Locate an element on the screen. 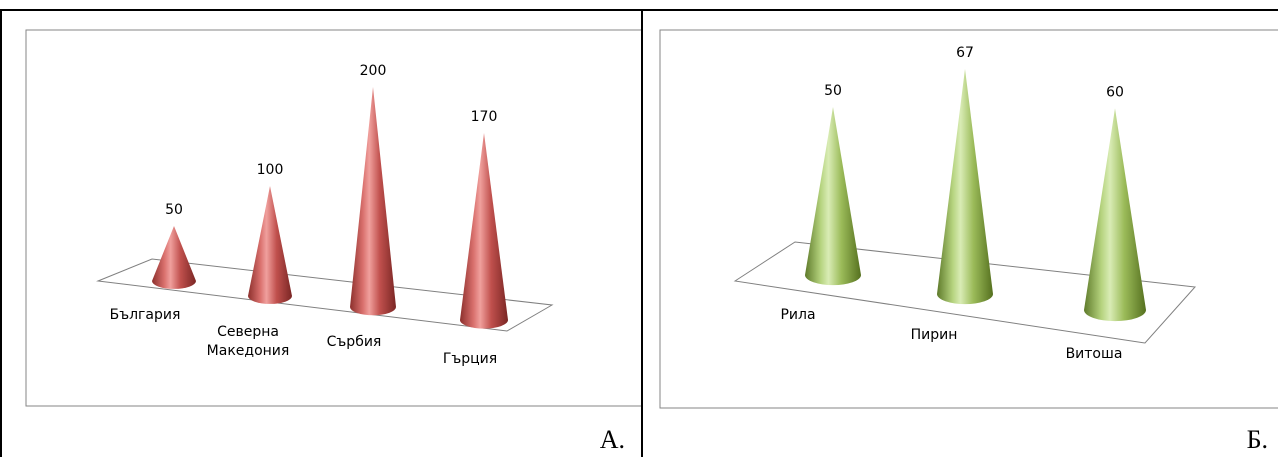 Image resolution: width=1278 pixels, height=457 pixels. category-label: Пирин is located at coordinates (934, 335).